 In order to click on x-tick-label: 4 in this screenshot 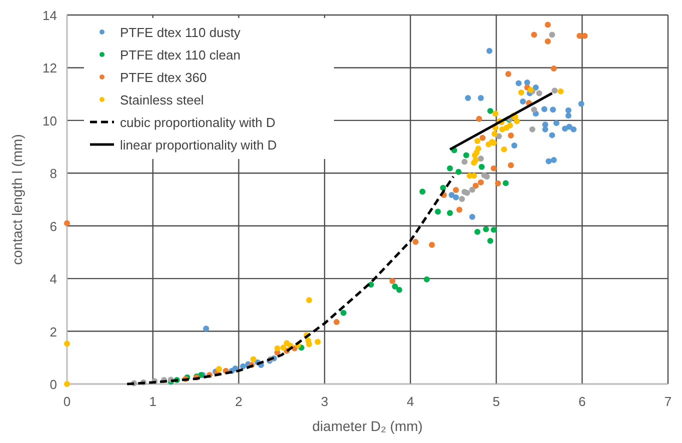, I will do `click(410, 401)`.